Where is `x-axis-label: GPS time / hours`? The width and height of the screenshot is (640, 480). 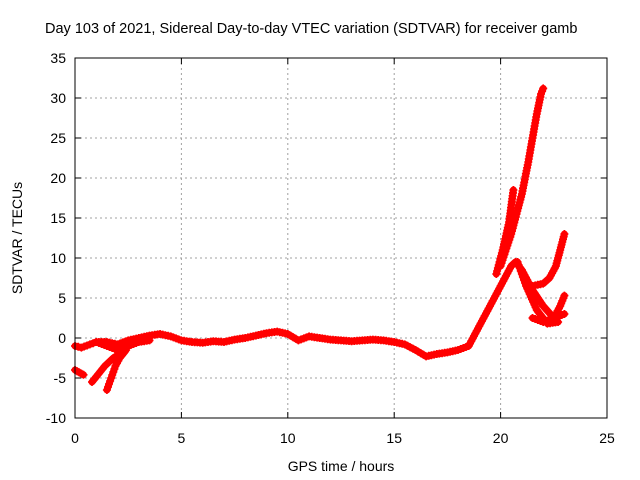 x-axis-label: GPS time / hours is located at coordinates (341, 466).